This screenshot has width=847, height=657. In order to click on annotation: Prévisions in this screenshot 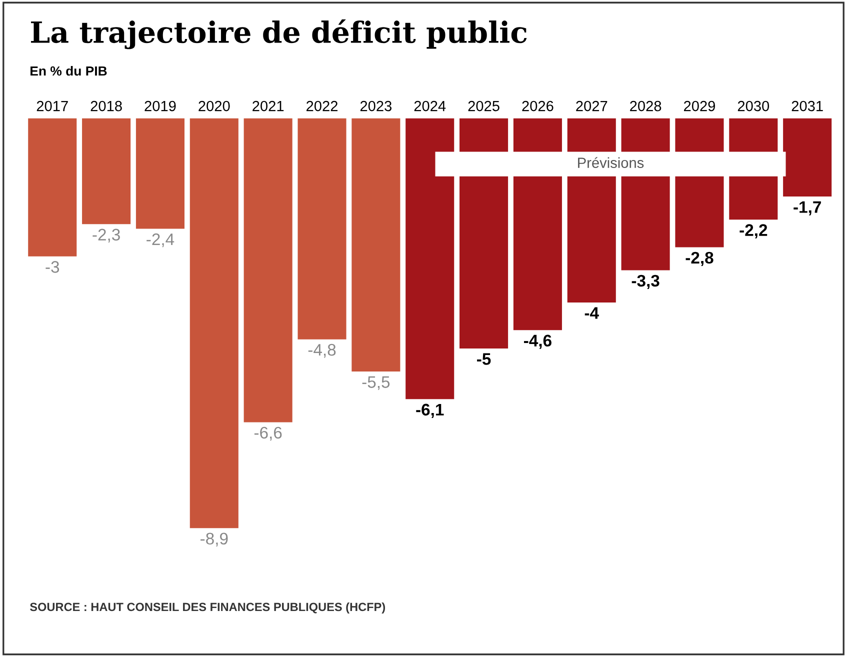, I will do `click(611, 162)`.